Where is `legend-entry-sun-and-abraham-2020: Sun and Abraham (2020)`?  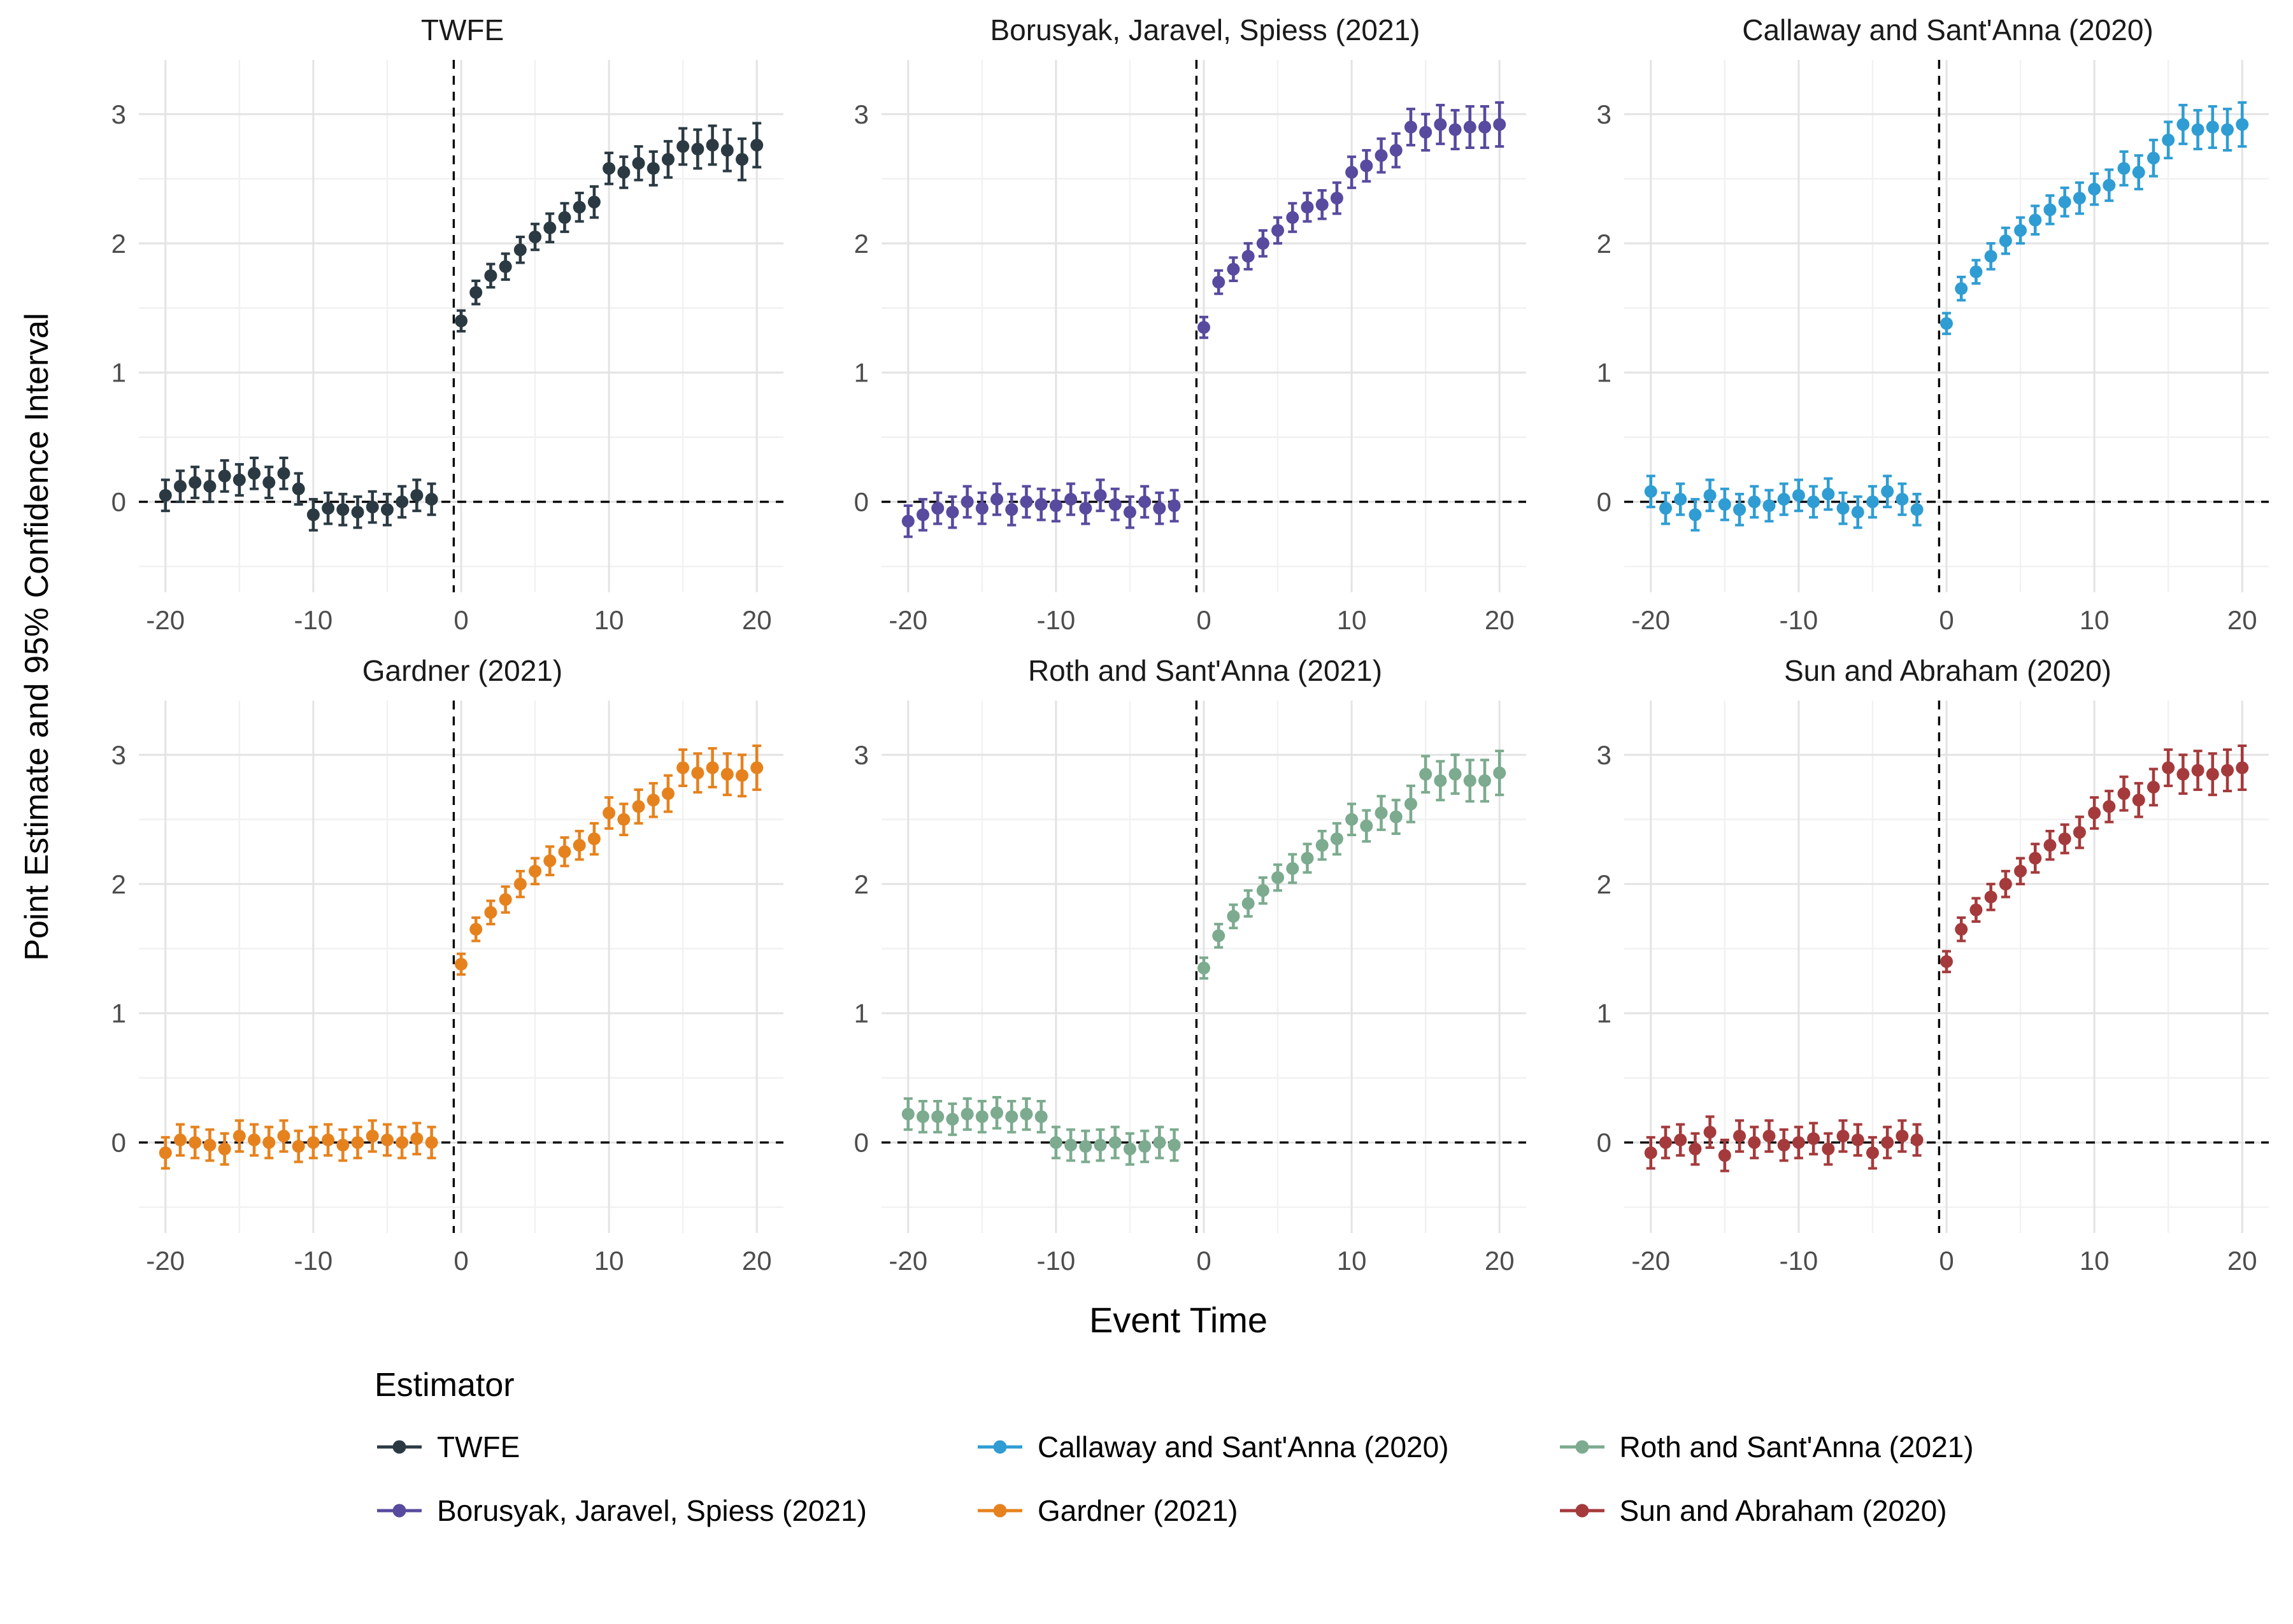 legend-entry-sun-and-abraham-2020: Sun and Abraham (2020) is located at coordinates (1765, 1510).